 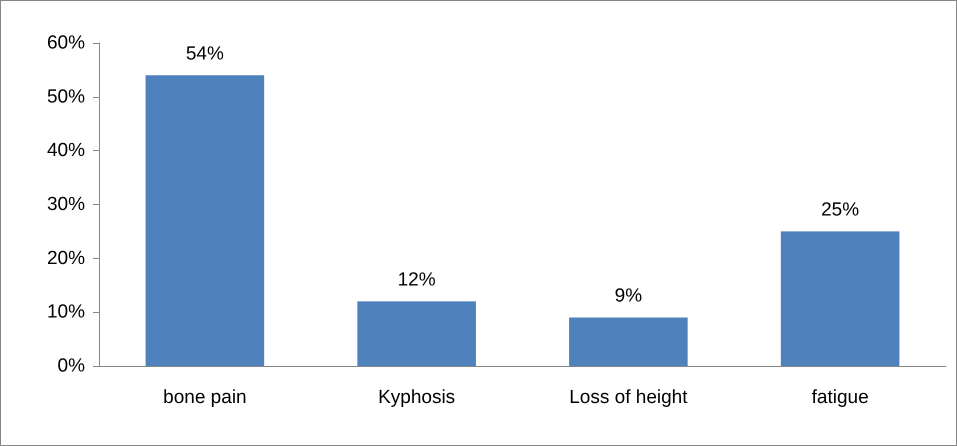 What do you see at coordinates (628, 296) in the screenshot?
I see `data-label: 9%` at bounding box center [628, 296].